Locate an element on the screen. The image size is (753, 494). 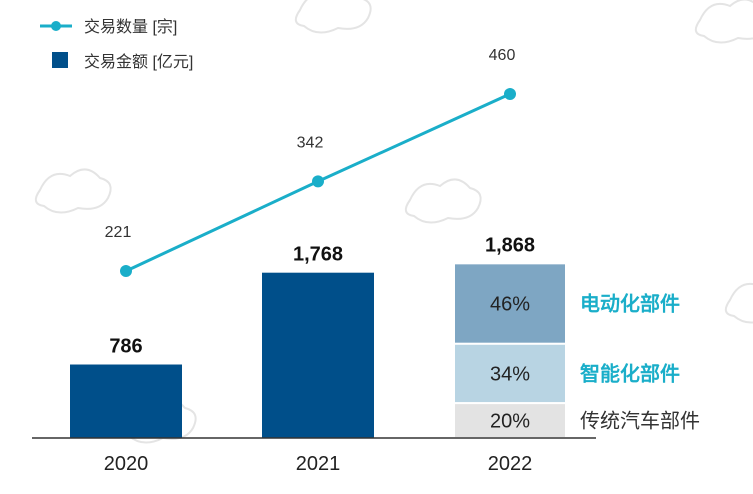
segment-electric is located at coordinates (510, 303).